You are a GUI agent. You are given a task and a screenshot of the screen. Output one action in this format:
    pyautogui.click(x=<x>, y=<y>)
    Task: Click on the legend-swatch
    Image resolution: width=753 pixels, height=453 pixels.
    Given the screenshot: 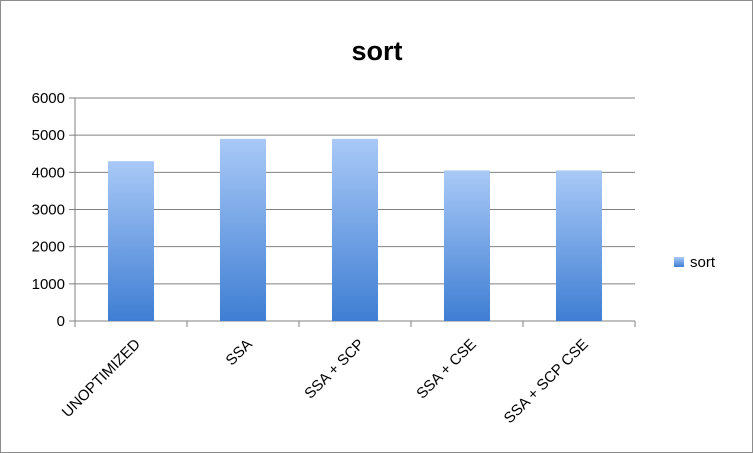 What is the action you would take?
    pyautogui.click(x=679, y=262)
    